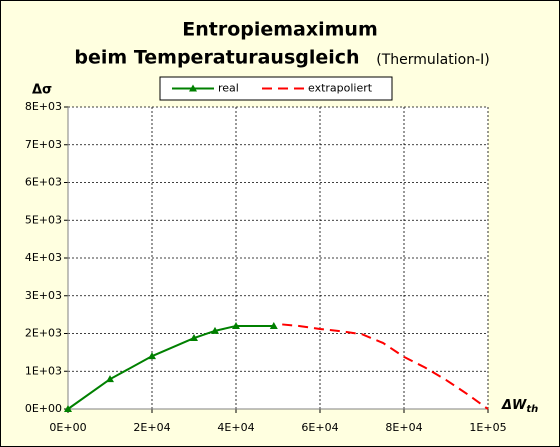 The width and height of the screenshot is (560, 447). I want to click on series-line, so click(385, 366).